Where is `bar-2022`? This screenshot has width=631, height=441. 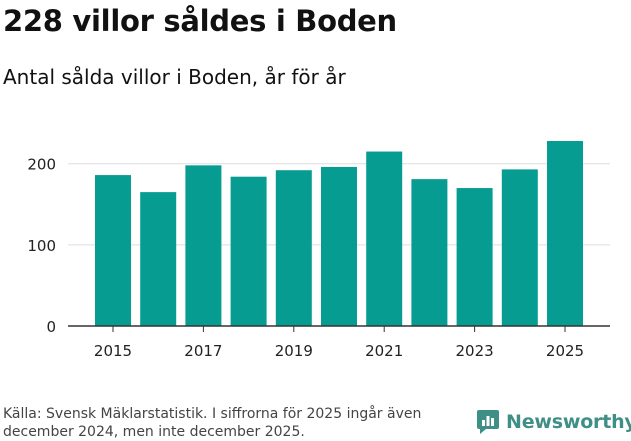 bar-2022 is located at coordinates (429, 252).